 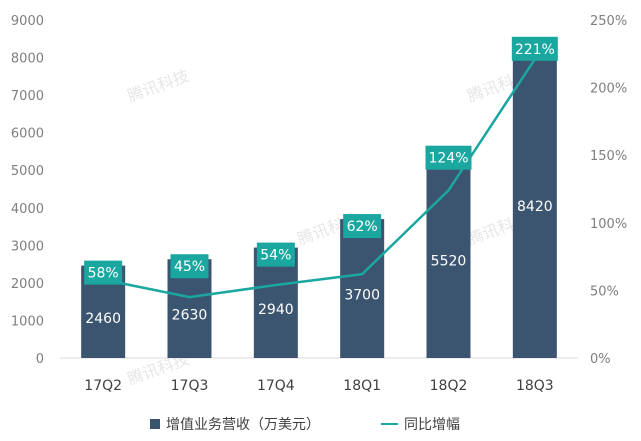 What do you see at coordinates (243, 425) in the screenshot?
I see `legend-bar-label: 增值业务营收（万美元）` at bounding box center [243, 425].